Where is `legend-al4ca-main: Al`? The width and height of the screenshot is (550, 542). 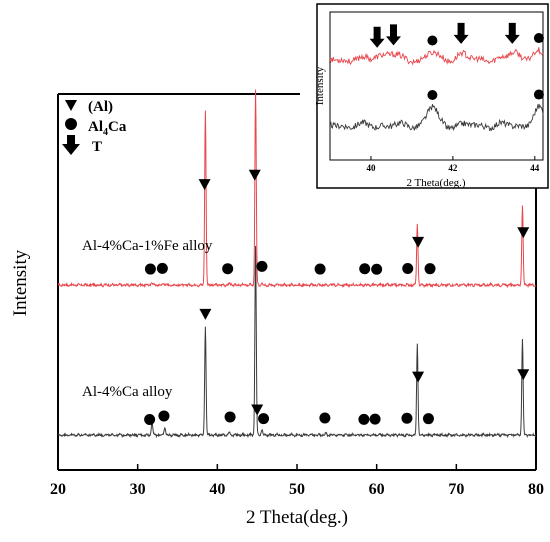
legend-al4ca-main: Al is located at coordinates (95, 127).